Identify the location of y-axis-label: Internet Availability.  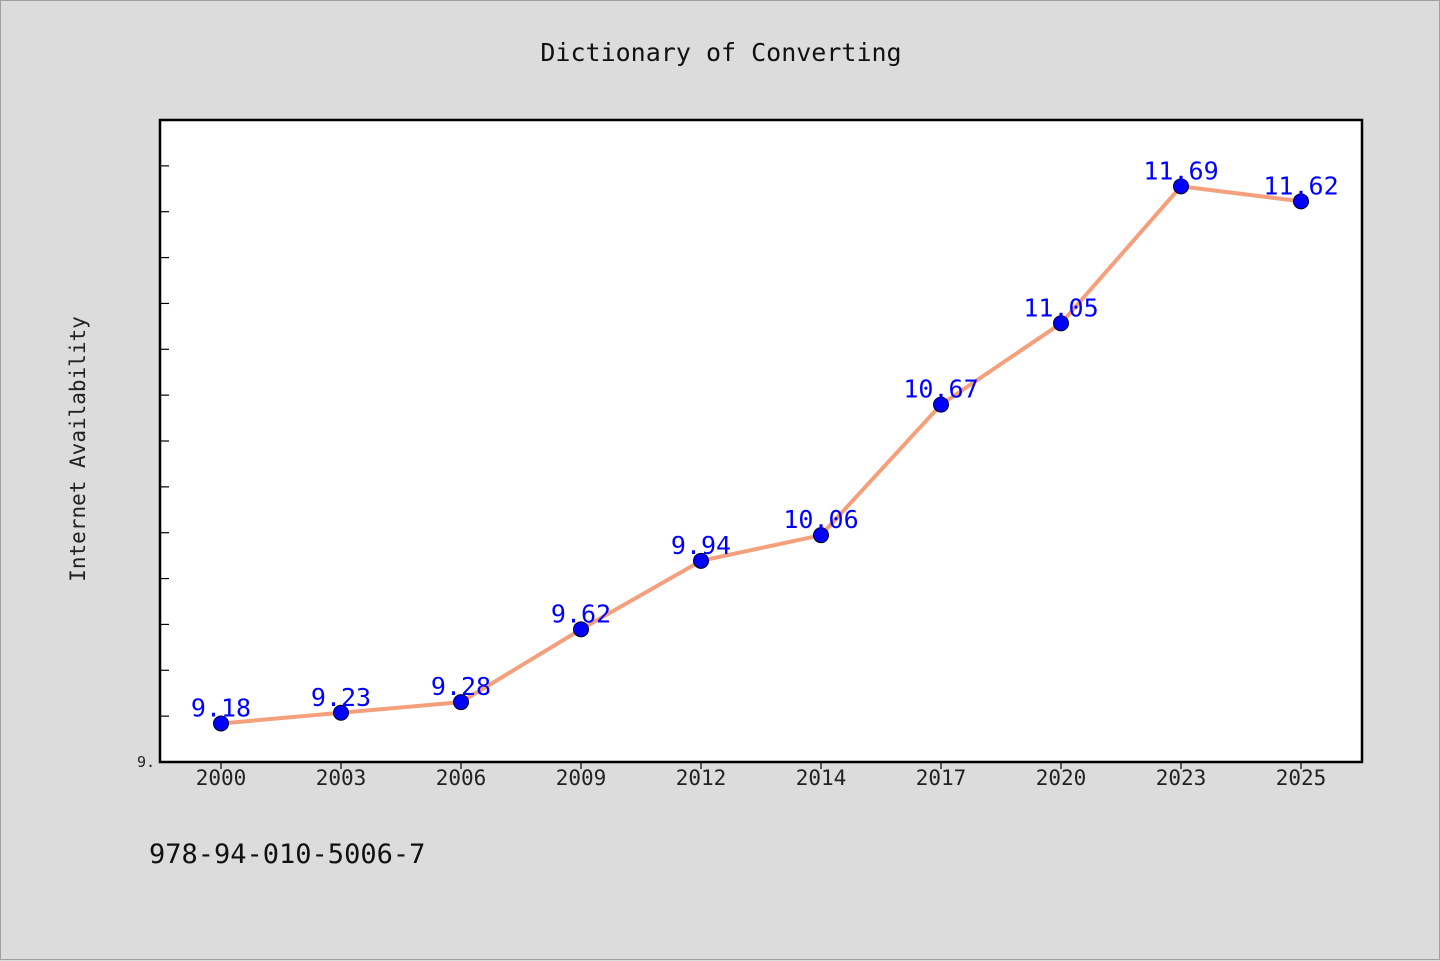
(78, 449).